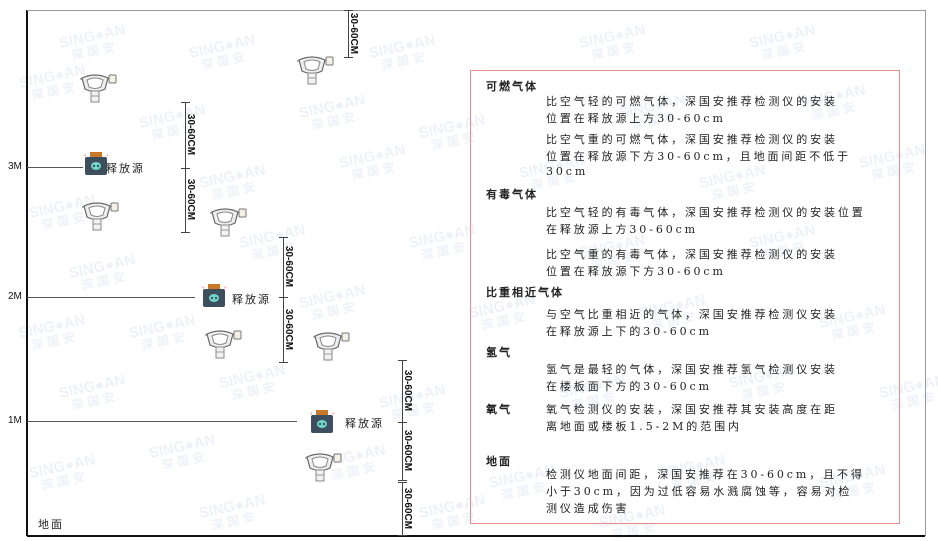  Describe the element at coordinates (567, 171) in the screenshot. I see `legend-text-line: 30cm` at that location.